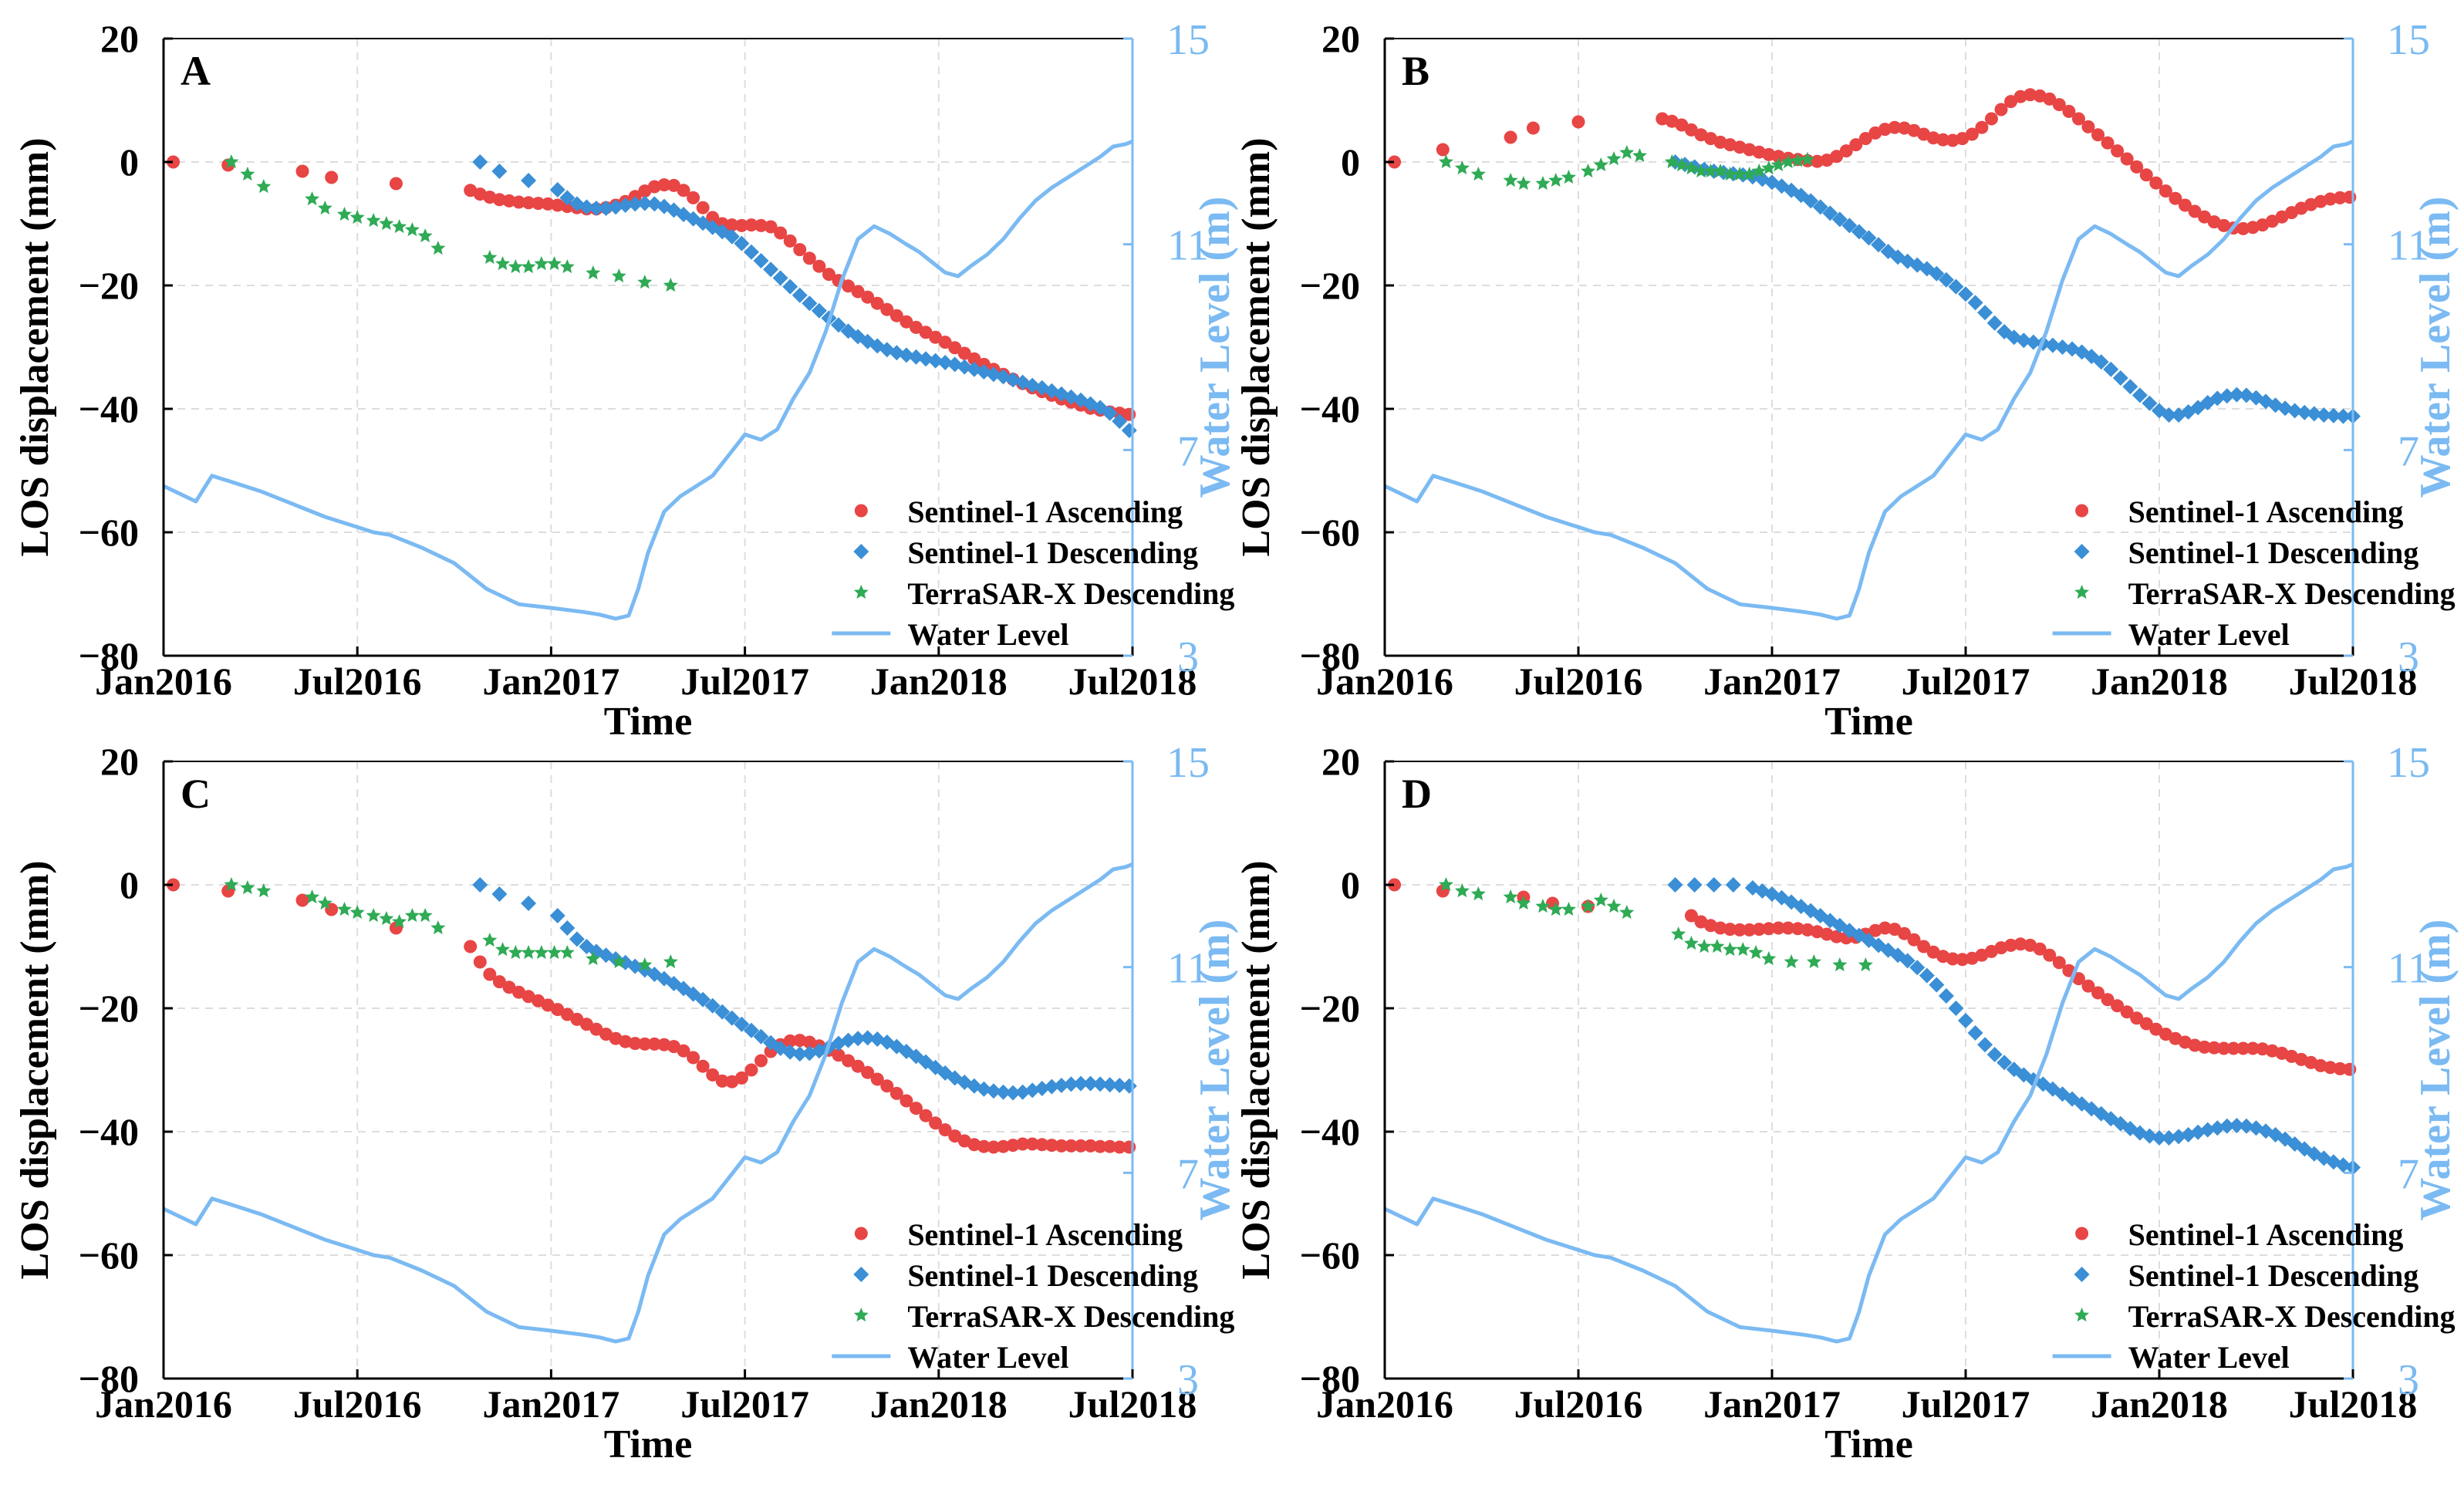 The width and height of the screenshot is (2464, 1485). What do you see at coordinates (1045, 511) in the screenshot?
I see `legend-label: Sentinel-1 Ascending` at bounding box center [1045, 511].